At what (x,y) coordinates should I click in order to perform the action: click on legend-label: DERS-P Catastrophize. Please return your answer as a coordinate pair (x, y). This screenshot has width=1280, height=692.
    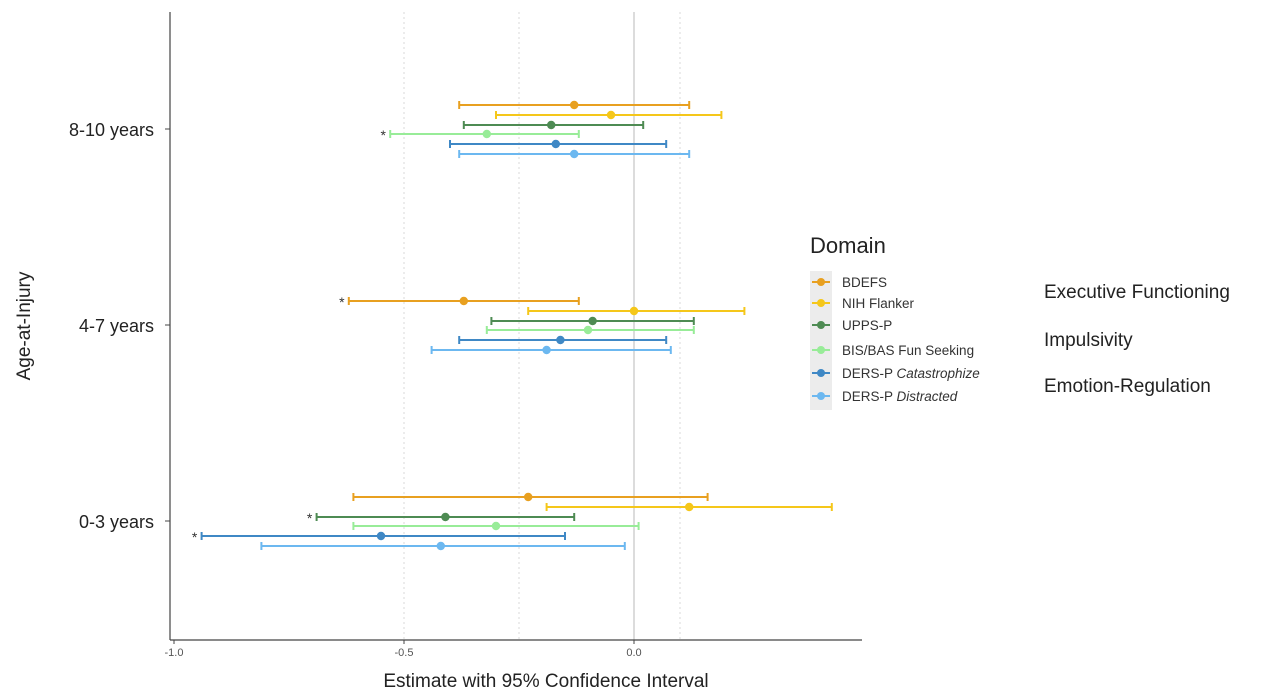
    Looking at the image, I should click on (911, 373).